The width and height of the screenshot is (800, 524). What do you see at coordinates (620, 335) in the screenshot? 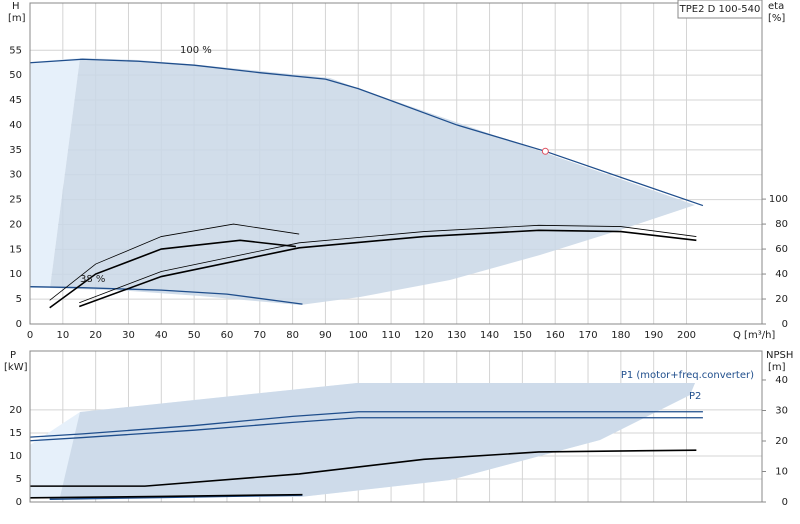
I see `x-tick-label: 180` at bounding box center [620, 335].